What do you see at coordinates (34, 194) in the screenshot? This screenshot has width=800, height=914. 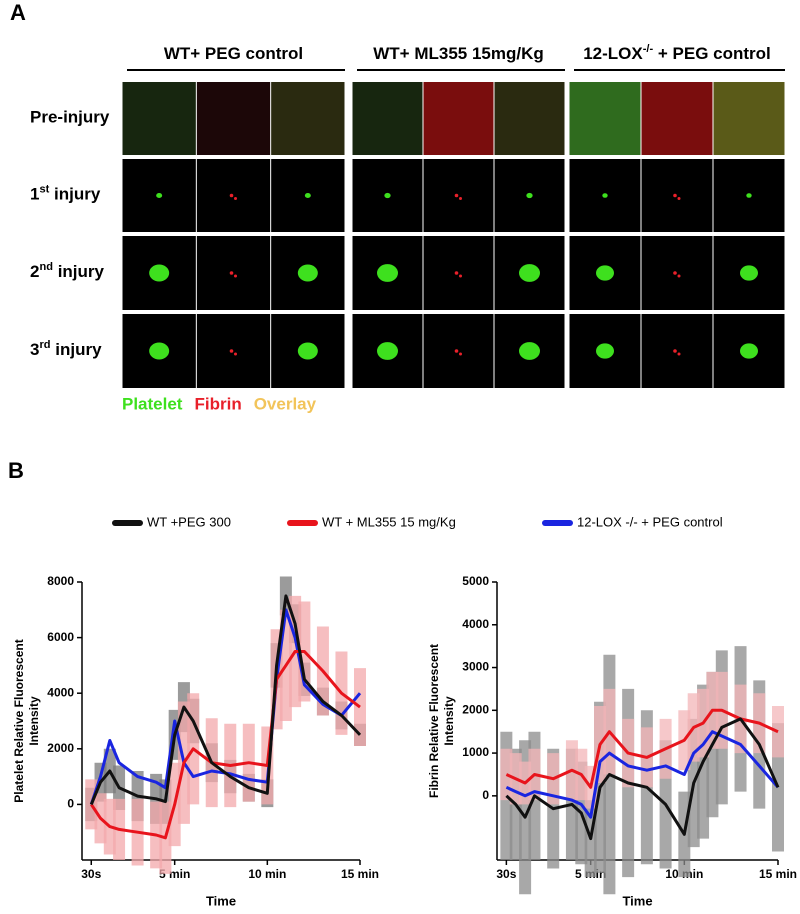 I see `row-label-main: 1` at bounding box center [34, 194].